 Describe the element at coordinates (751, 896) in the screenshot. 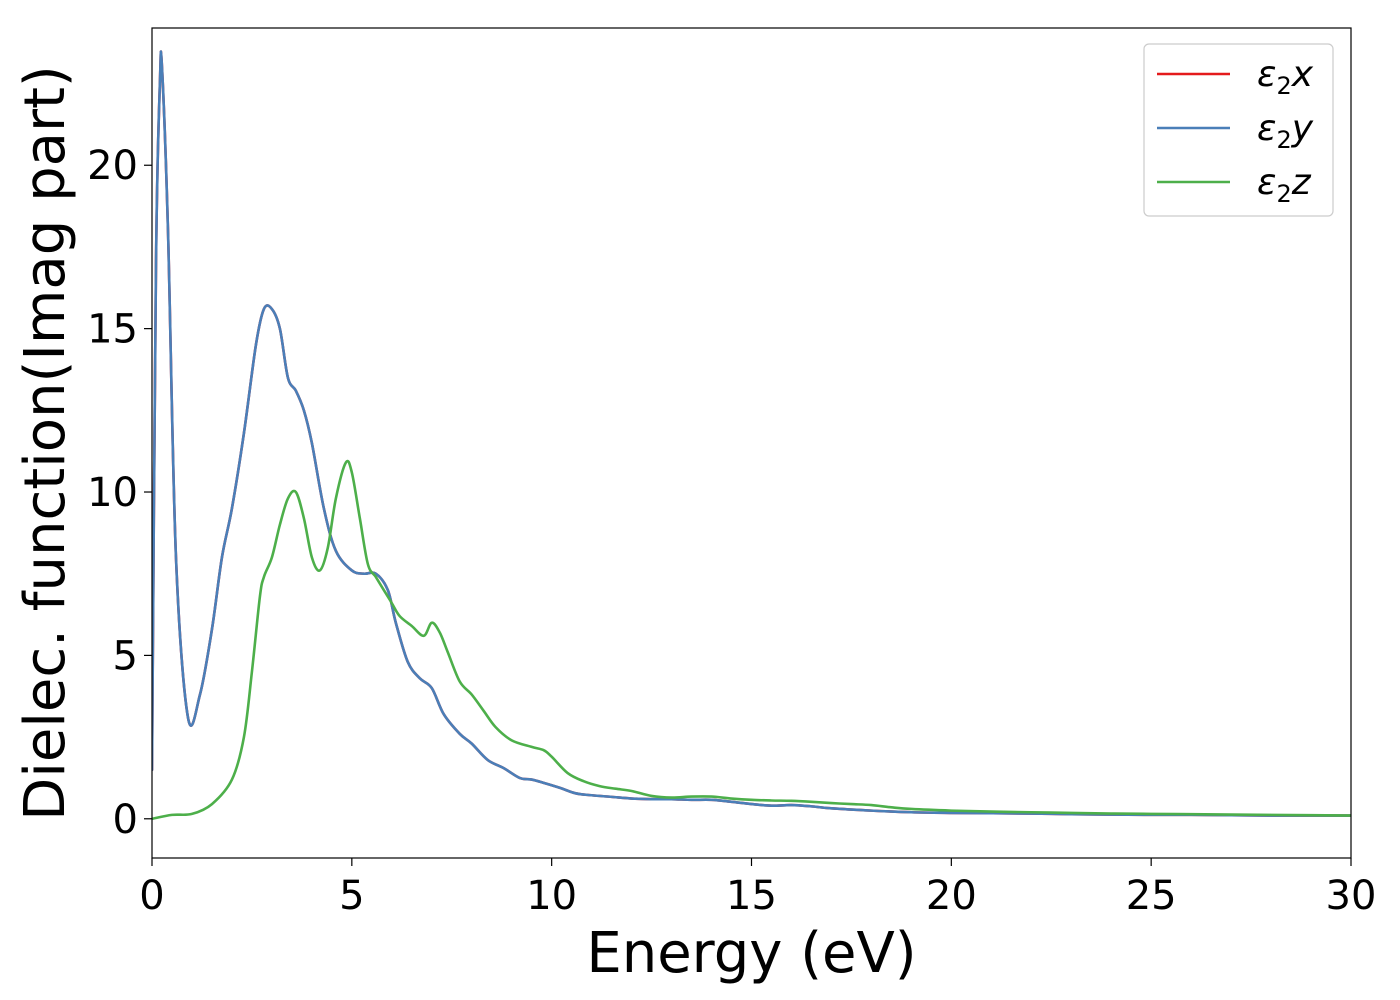

I see `x-tick-label: 15` at that location.